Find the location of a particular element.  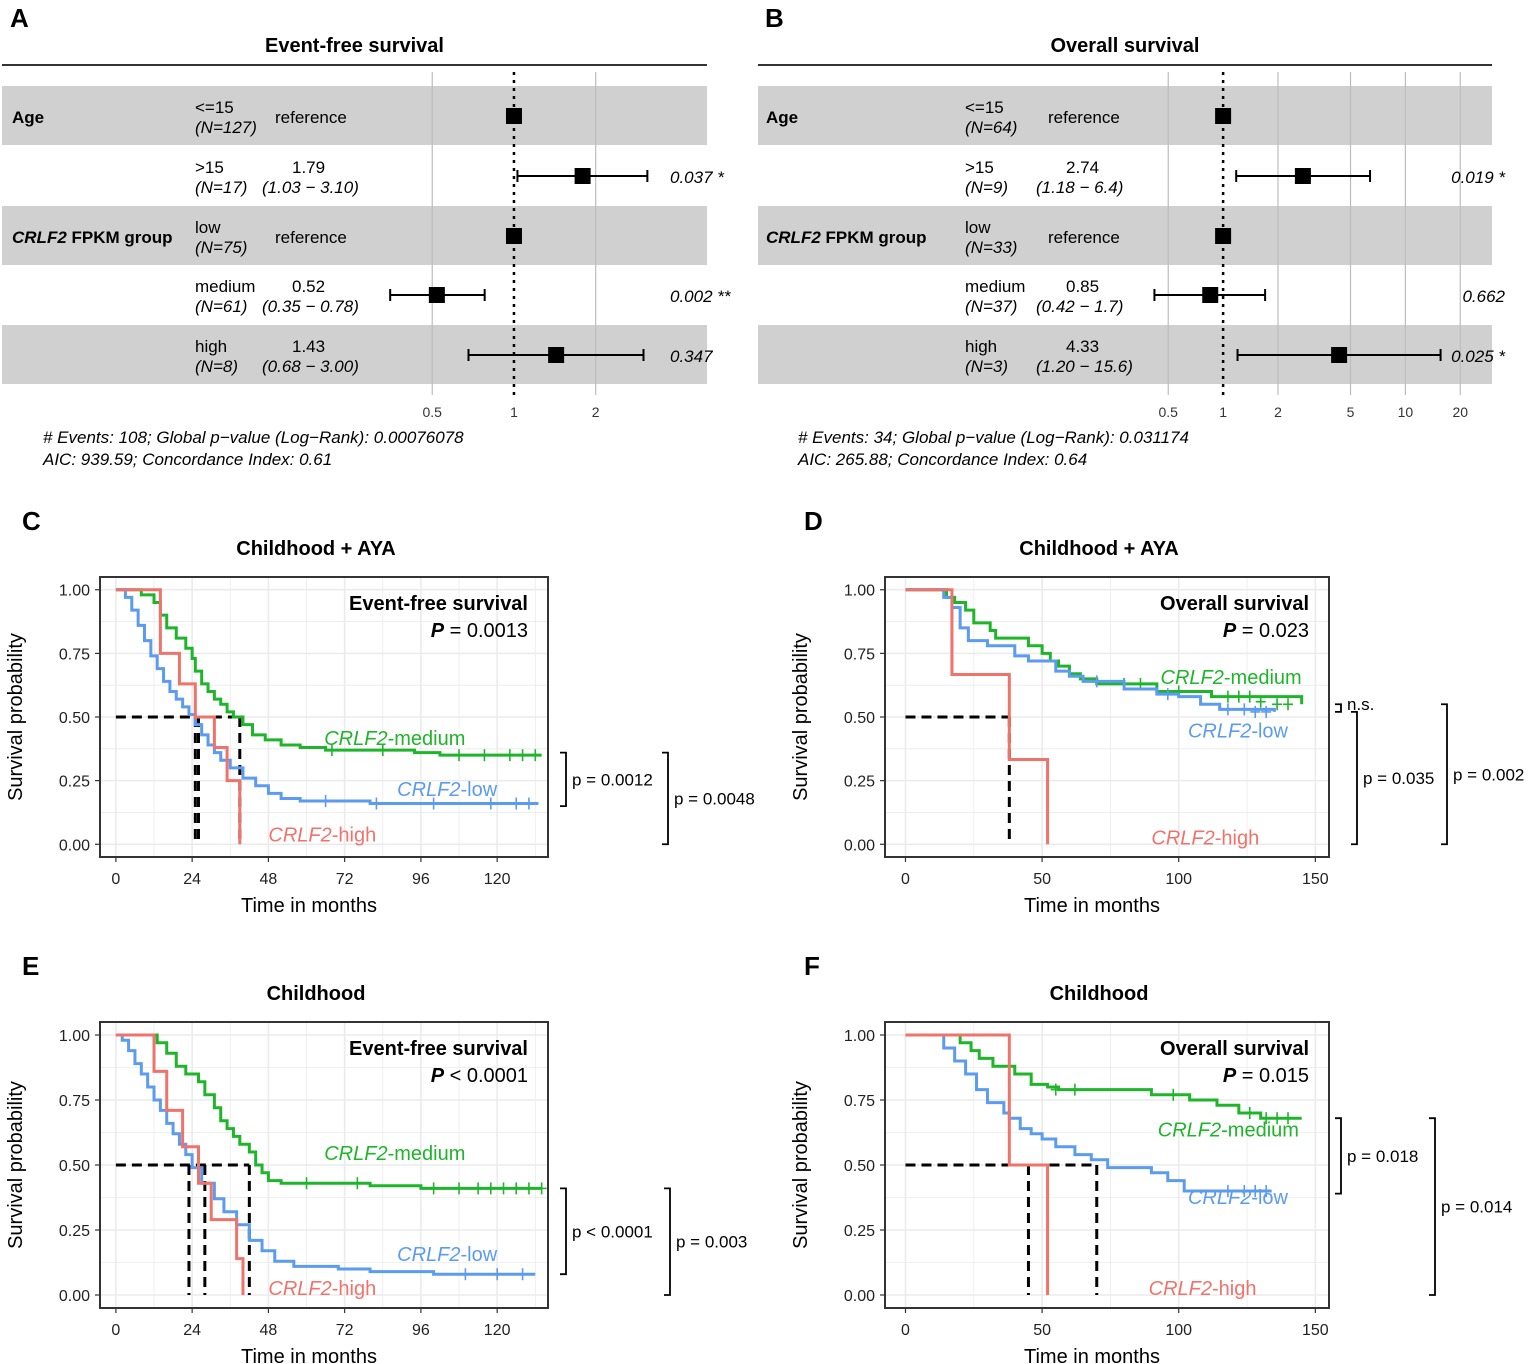

comparison-pvalue: p = 0.035 is located at coordinates (1398, 778).